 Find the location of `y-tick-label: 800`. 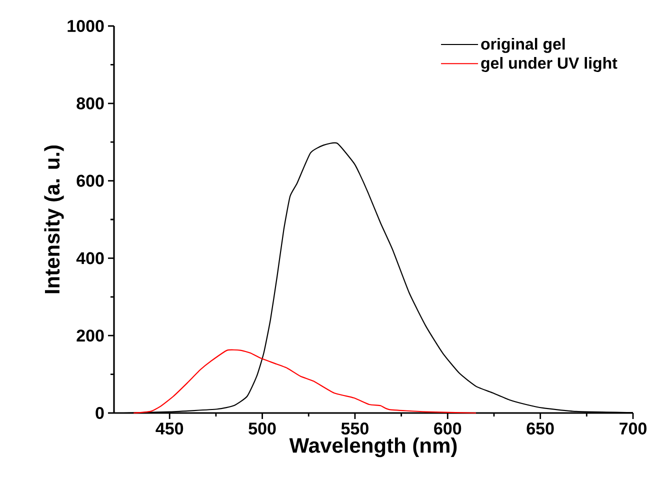

y-tick-label: 800 is located at coordinates (90, 103).